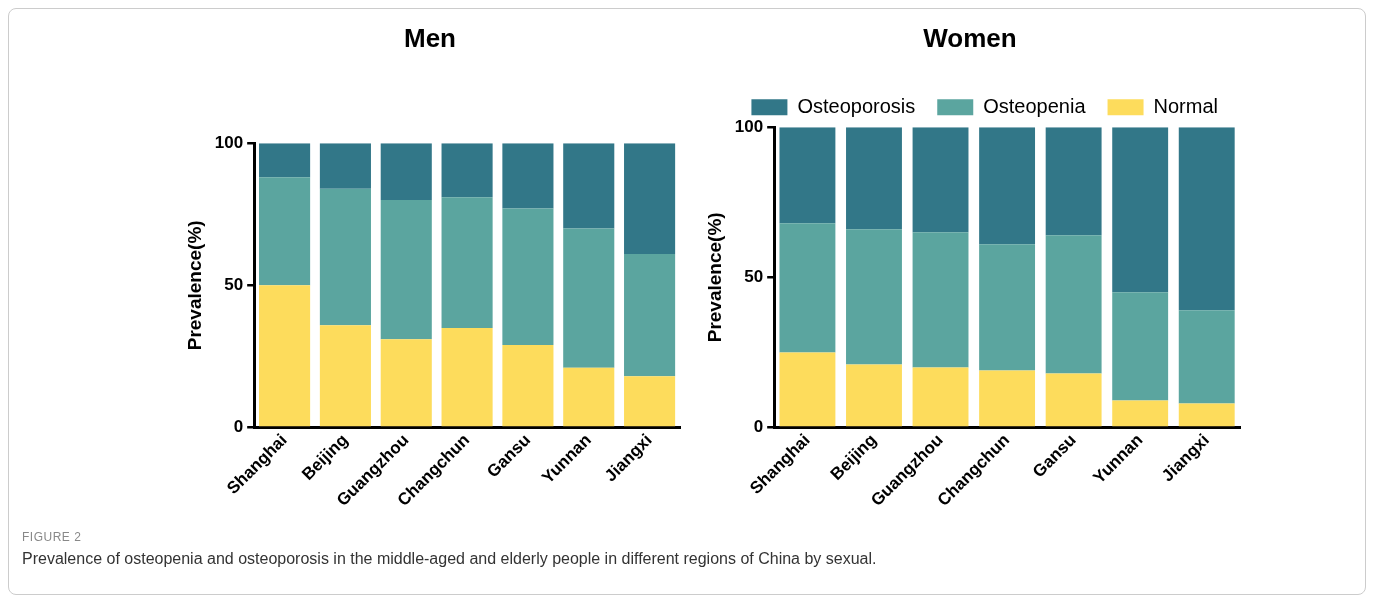 The image size is (1375, 605). I want to click on text: Prevalence of osteopenia and osteoporosis in the middle-aged and elderly people in different regions of China by sexual., so click(449, 559).